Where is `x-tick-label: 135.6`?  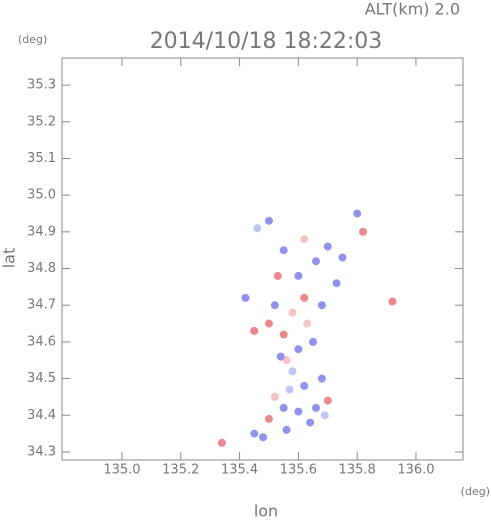
x-tick-label: 135.6 is located at coordinates (298, 470).